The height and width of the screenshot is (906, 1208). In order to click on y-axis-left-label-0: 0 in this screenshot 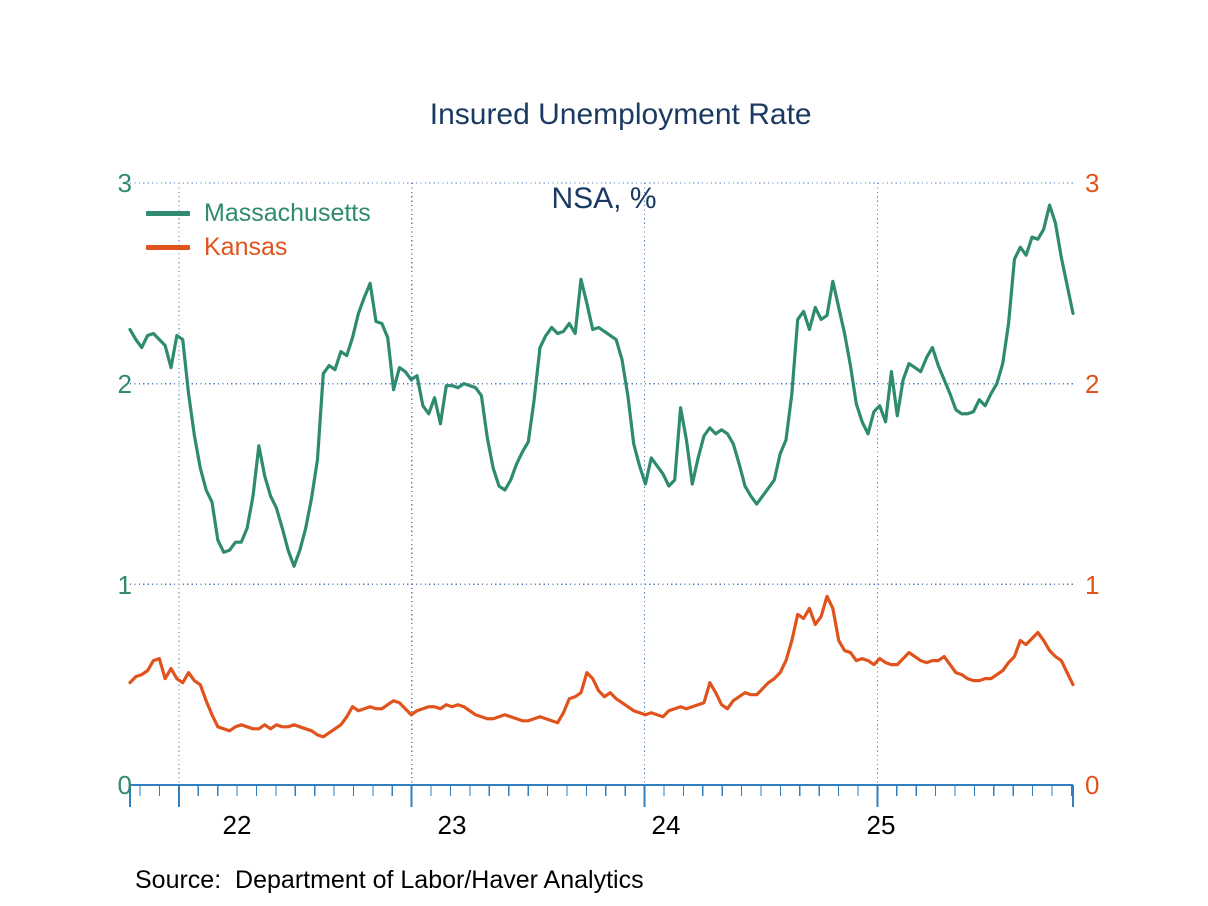, I will do `click(124, 785)`.